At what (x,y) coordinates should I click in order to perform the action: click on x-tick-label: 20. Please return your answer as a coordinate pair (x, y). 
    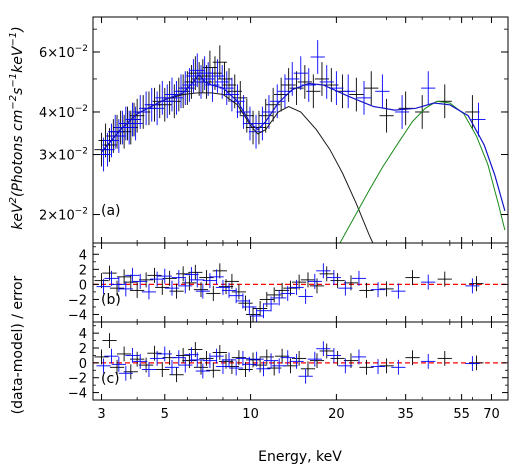
    Looking at the image, I should click on (336, 414).